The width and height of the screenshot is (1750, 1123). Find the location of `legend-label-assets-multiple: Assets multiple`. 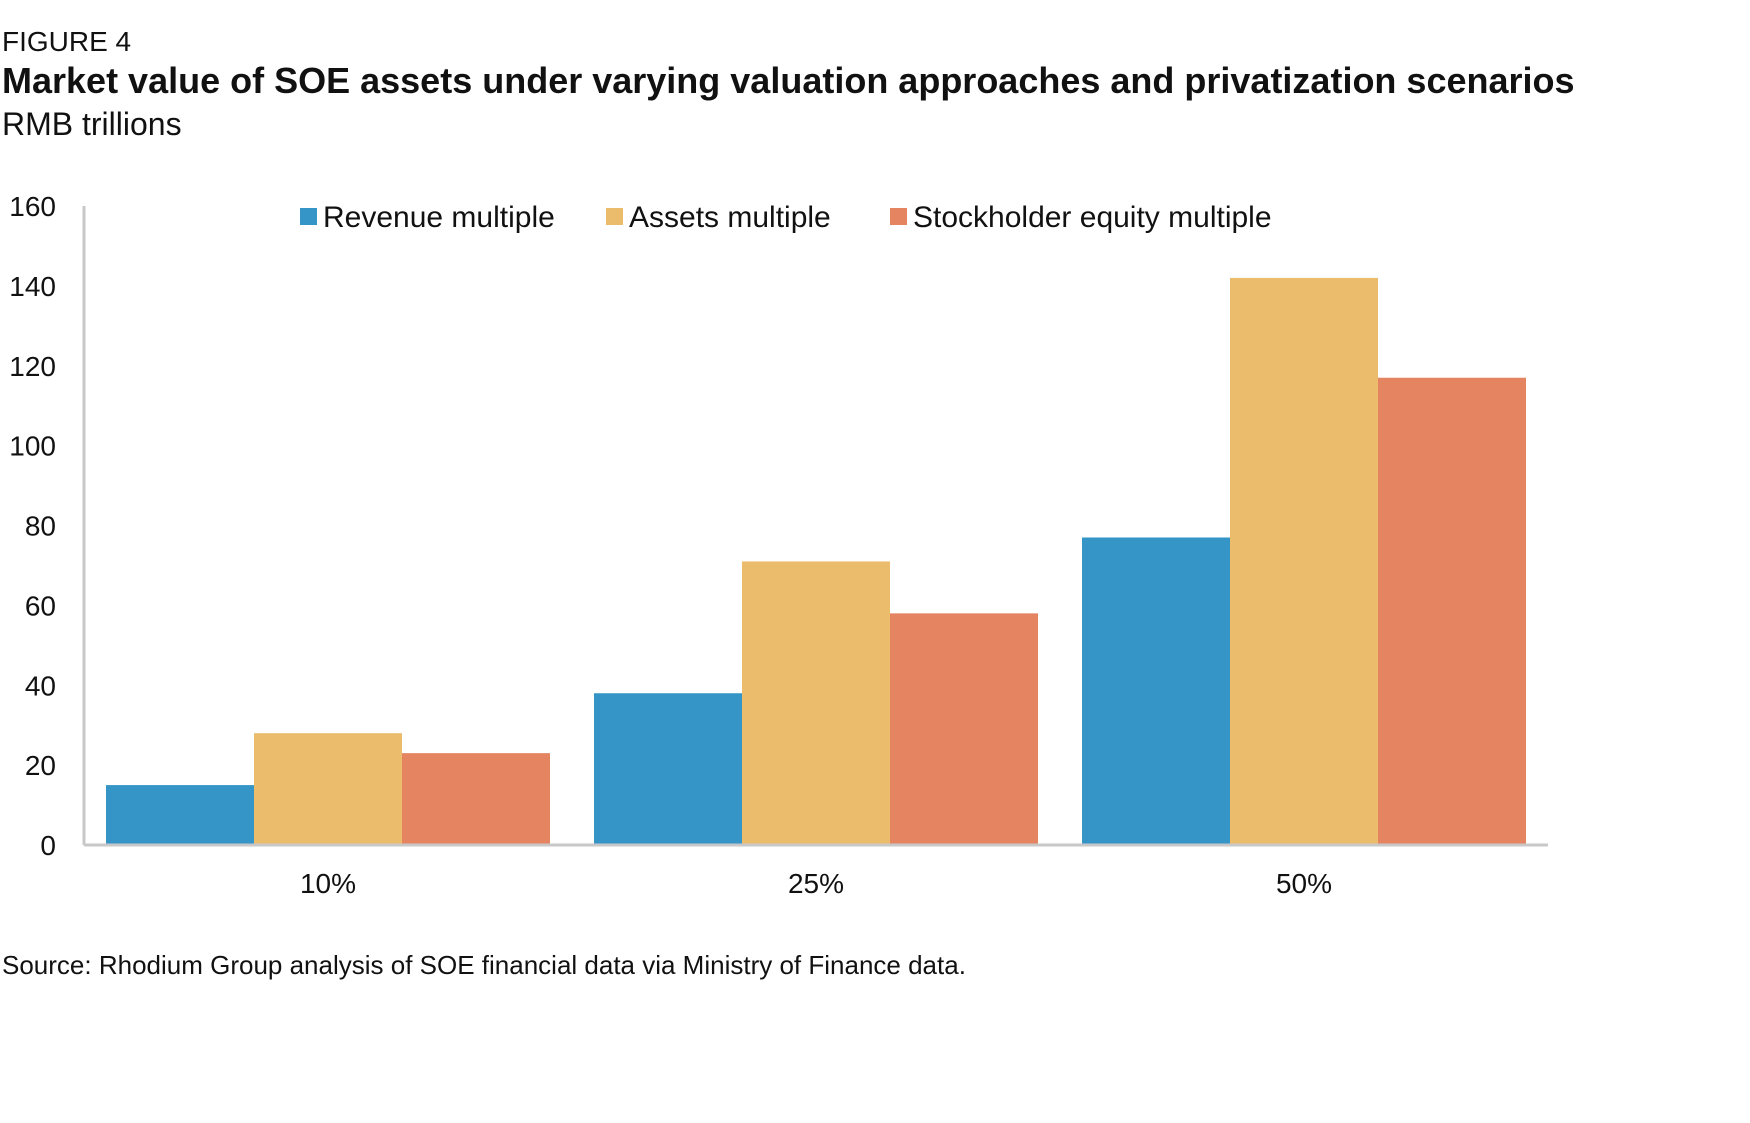

legend-label-assets-multiple: Assets multiple is located at coordinates (730, 217).